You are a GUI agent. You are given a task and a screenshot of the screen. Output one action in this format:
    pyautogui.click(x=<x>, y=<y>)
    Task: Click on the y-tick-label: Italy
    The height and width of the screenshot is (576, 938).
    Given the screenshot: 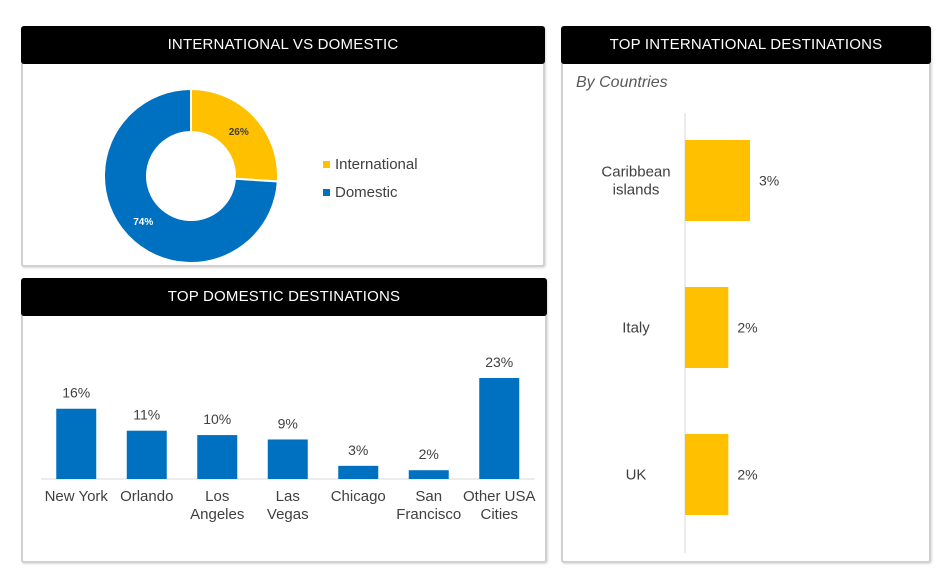 What is the action you would take?
    pyautogui.click(x=636, y=328)
    